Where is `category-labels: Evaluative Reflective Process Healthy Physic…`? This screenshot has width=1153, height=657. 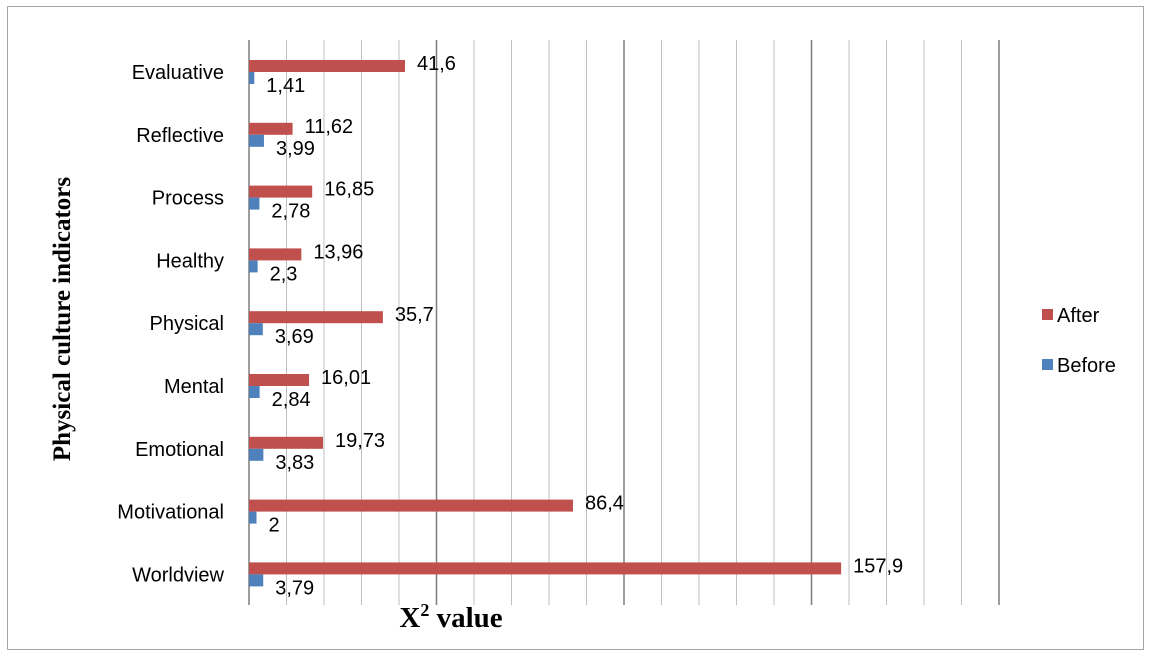 category-labels: Evaluative Reflective Process Healthy Physic… is located at coordinates (170, 324).